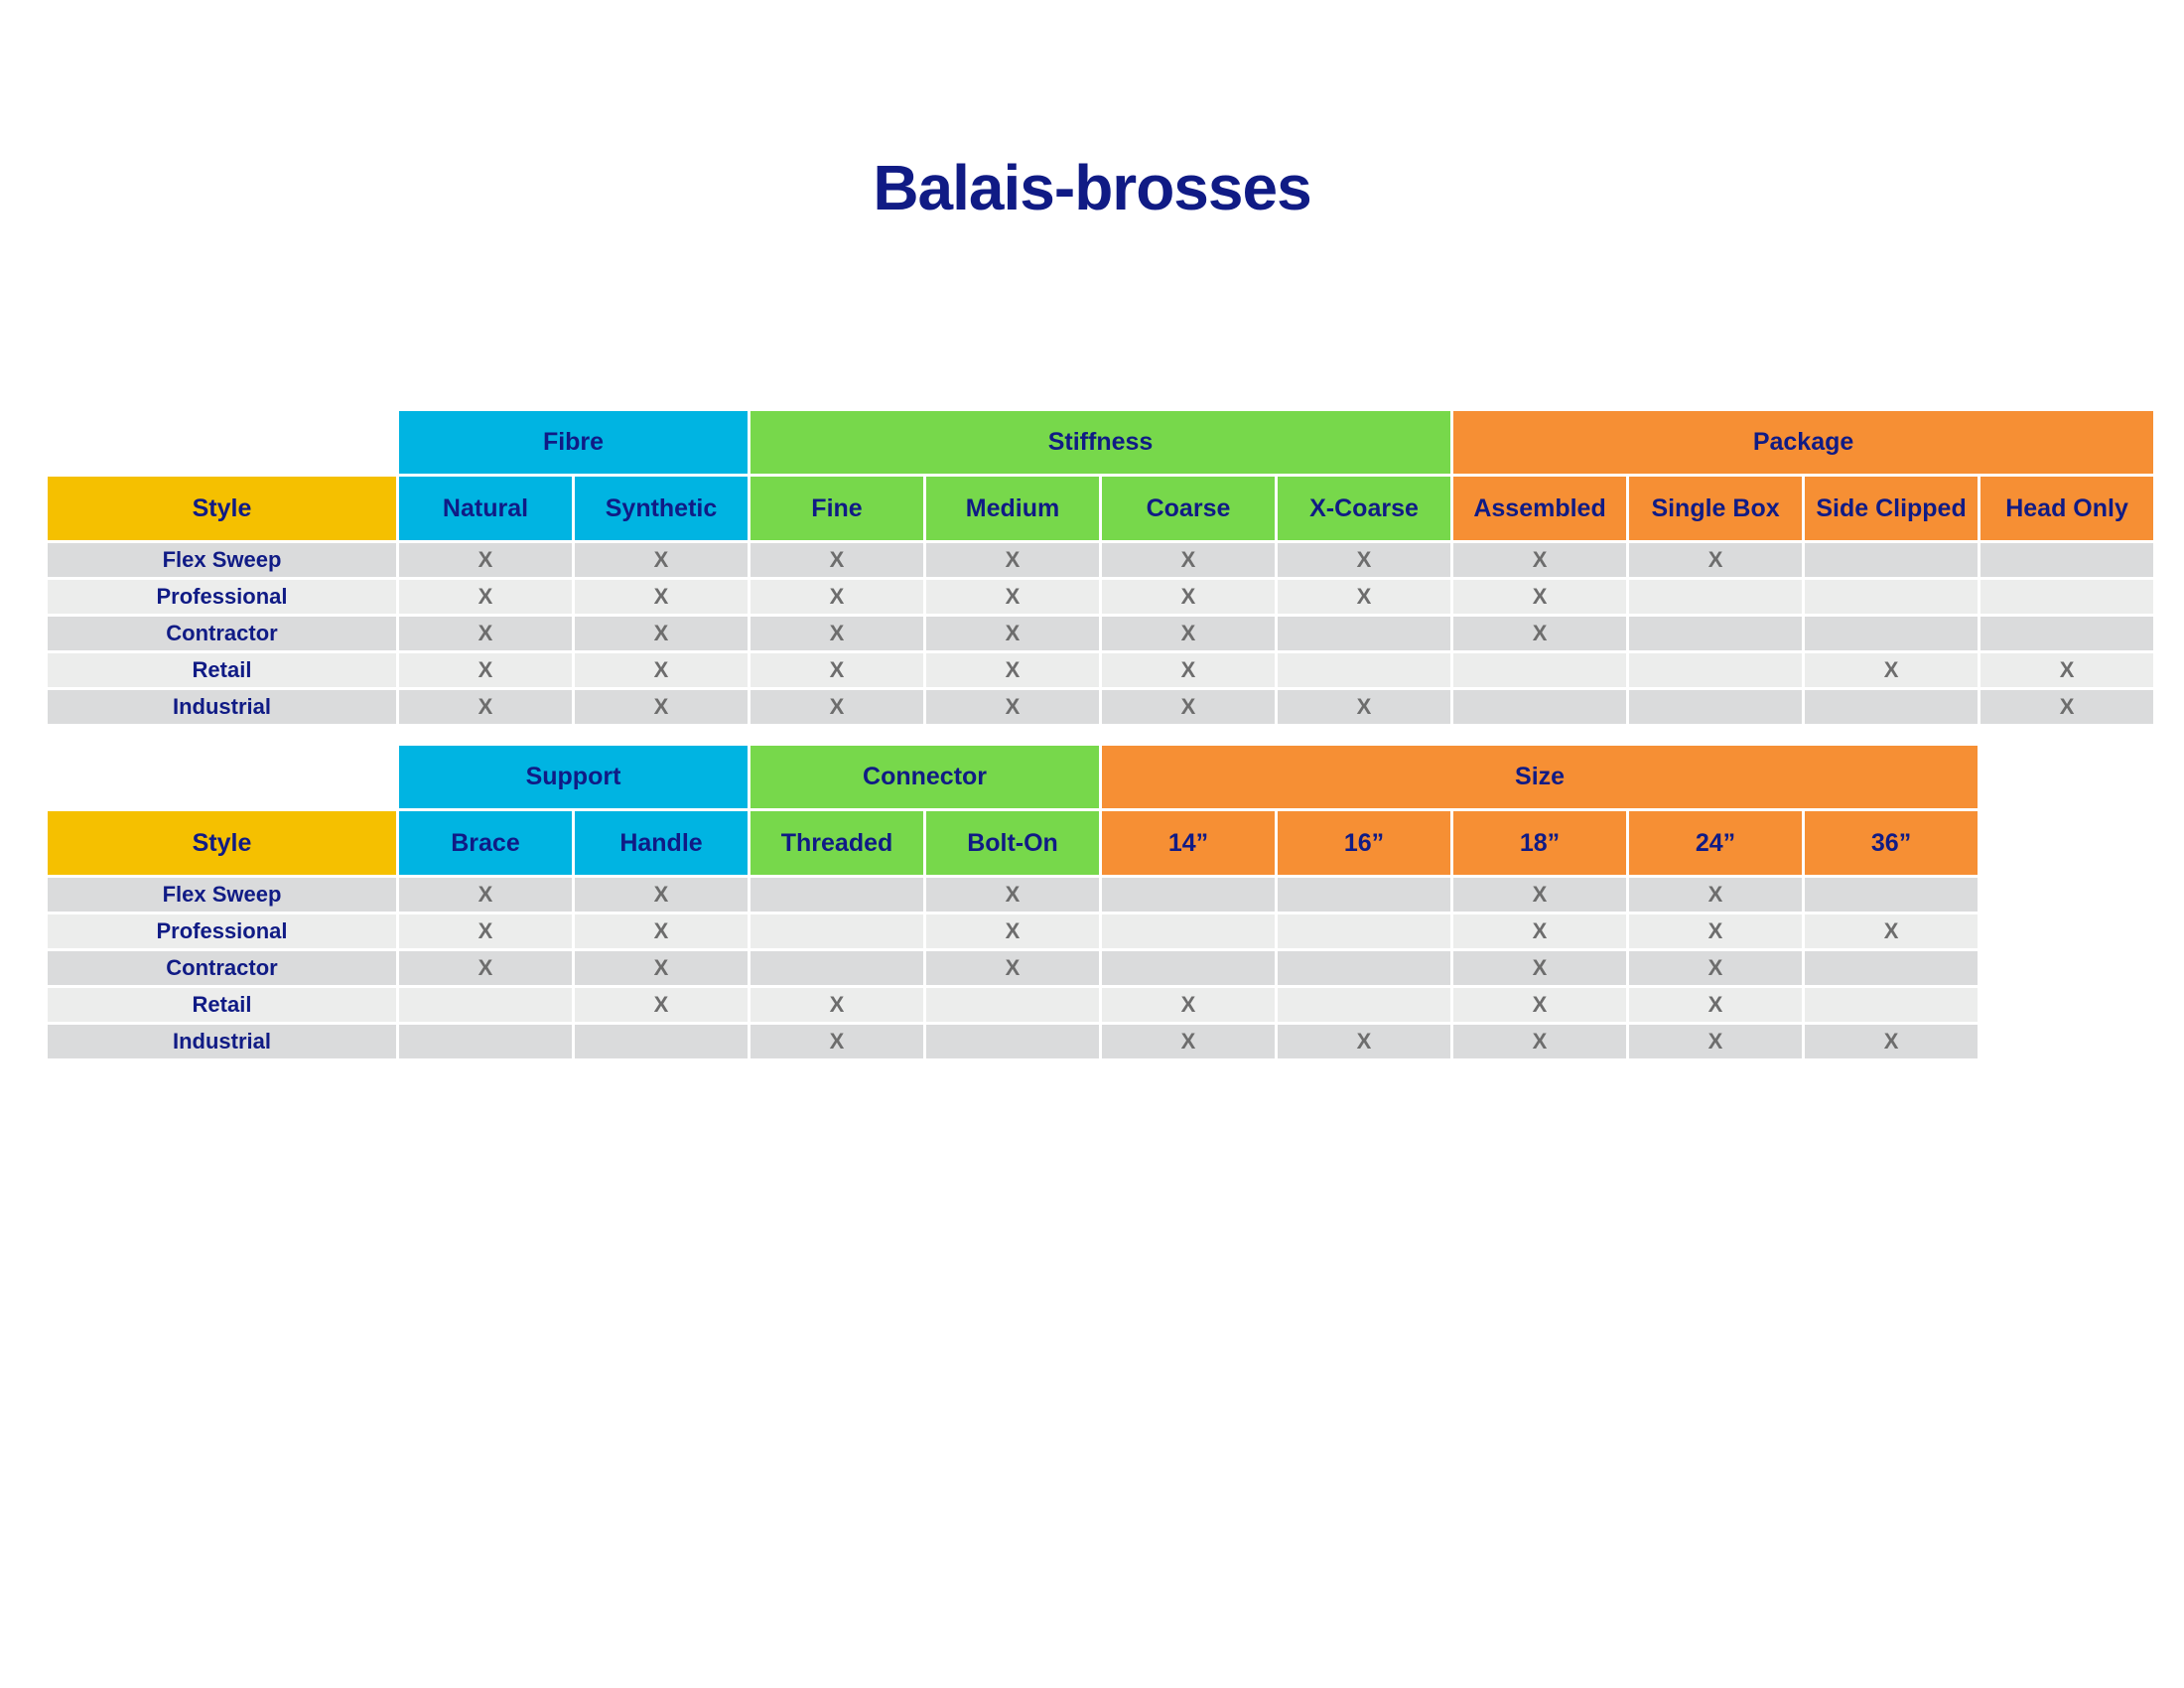  Describe the element at coordinates (1189, 843) in the screenshot. I see `column-header: 14”` at that location.